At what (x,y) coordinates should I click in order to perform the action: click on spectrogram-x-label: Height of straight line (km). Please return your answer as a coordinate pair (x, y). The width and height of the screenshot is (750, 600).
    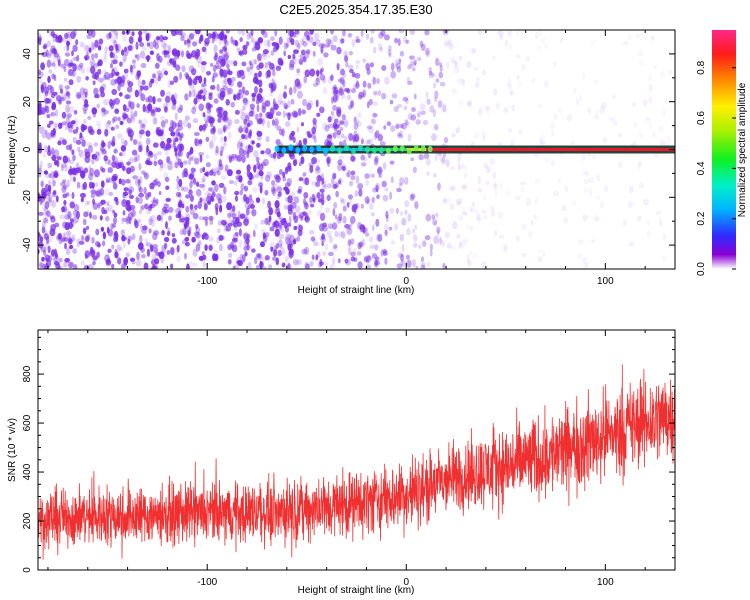
    Looking at the image, I should click on (356, 290).